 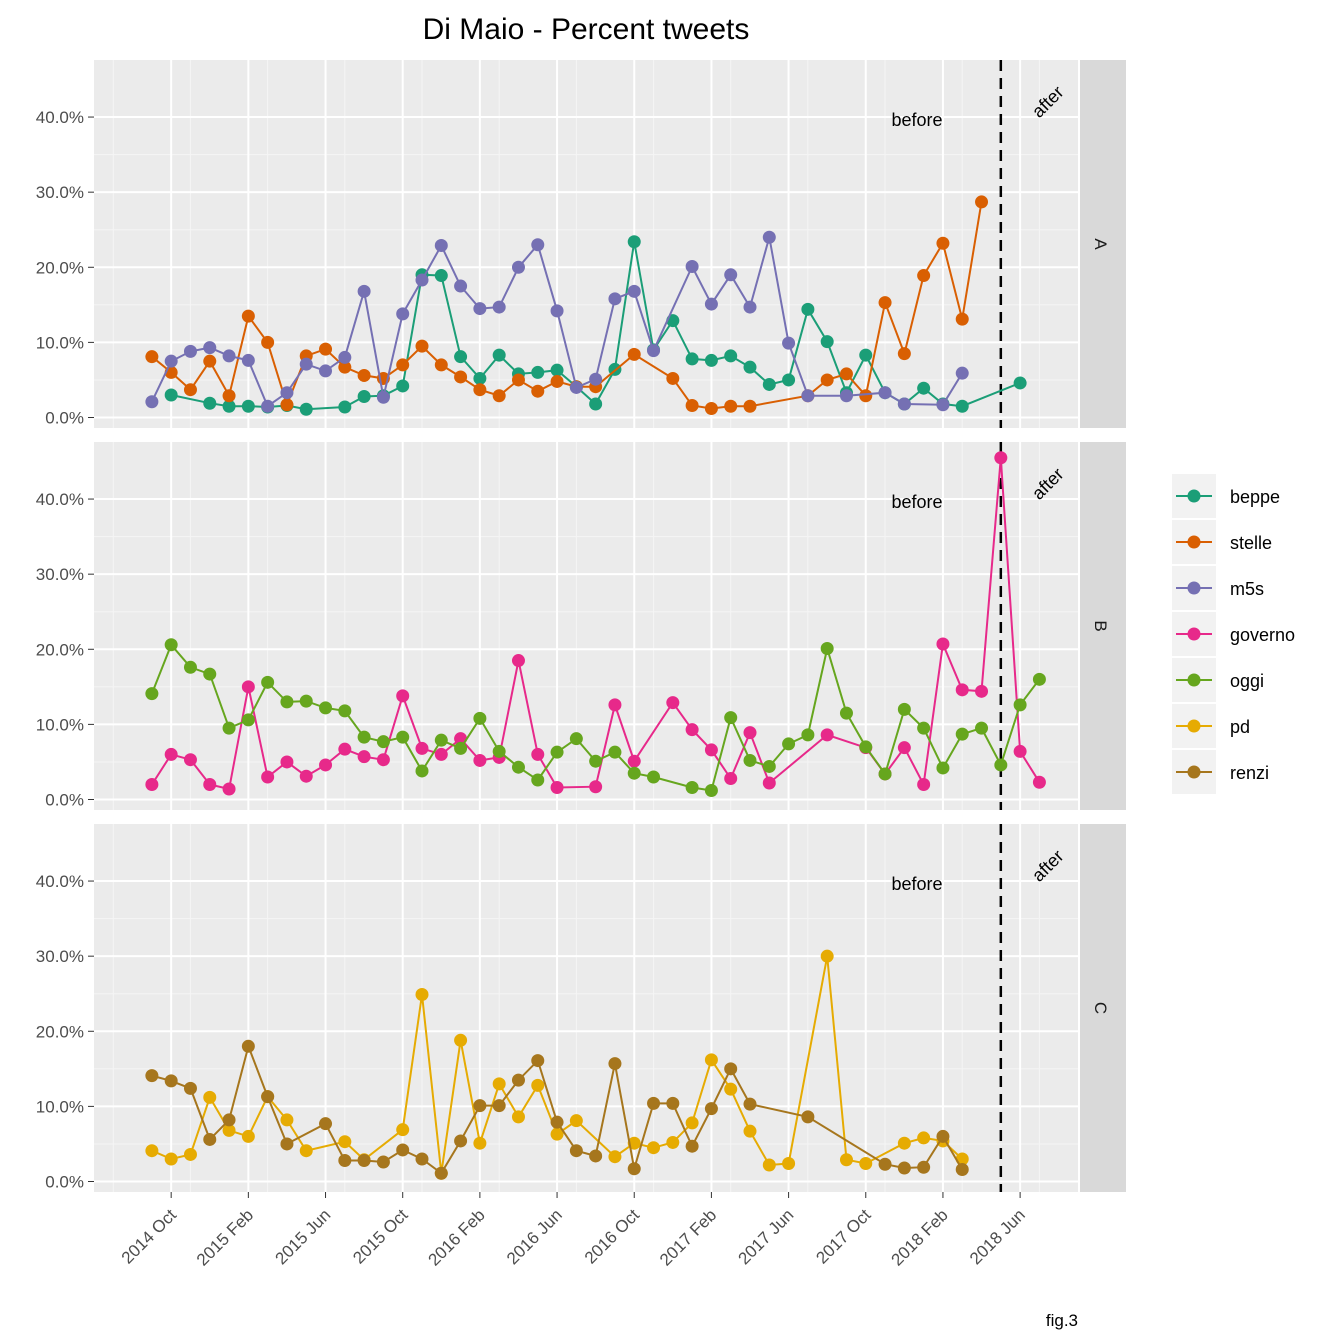 What do you see at coordinates (1220, 772) in the screenshot?
I see `legend-item-renzi: renzi` at bounding box center [1220, 772].